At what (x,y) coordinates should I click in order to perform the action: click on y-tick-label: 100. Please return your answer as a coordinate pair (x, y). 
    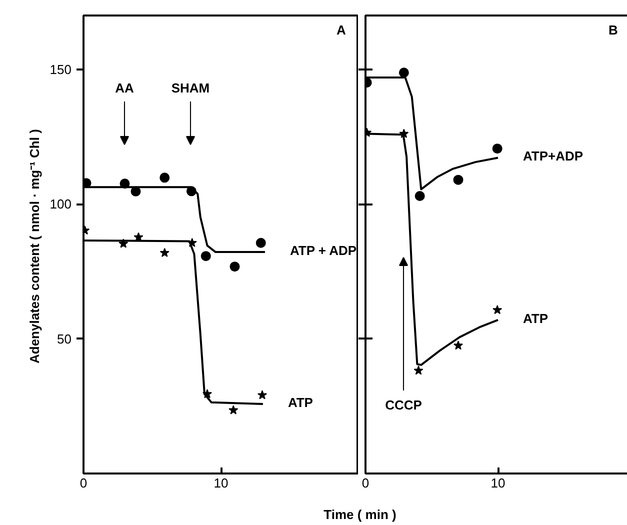
    Looking at the image, I should click on (61, 204).